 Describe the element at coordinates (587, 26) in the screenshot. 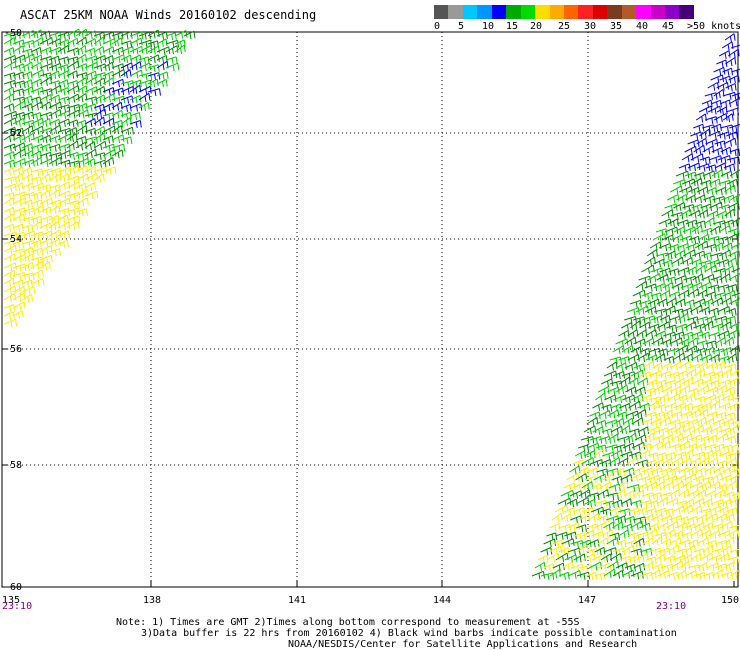

I see `legend-labels: 0 5 10 15 20 25 30 35 40 45 >50 knots` at that location.